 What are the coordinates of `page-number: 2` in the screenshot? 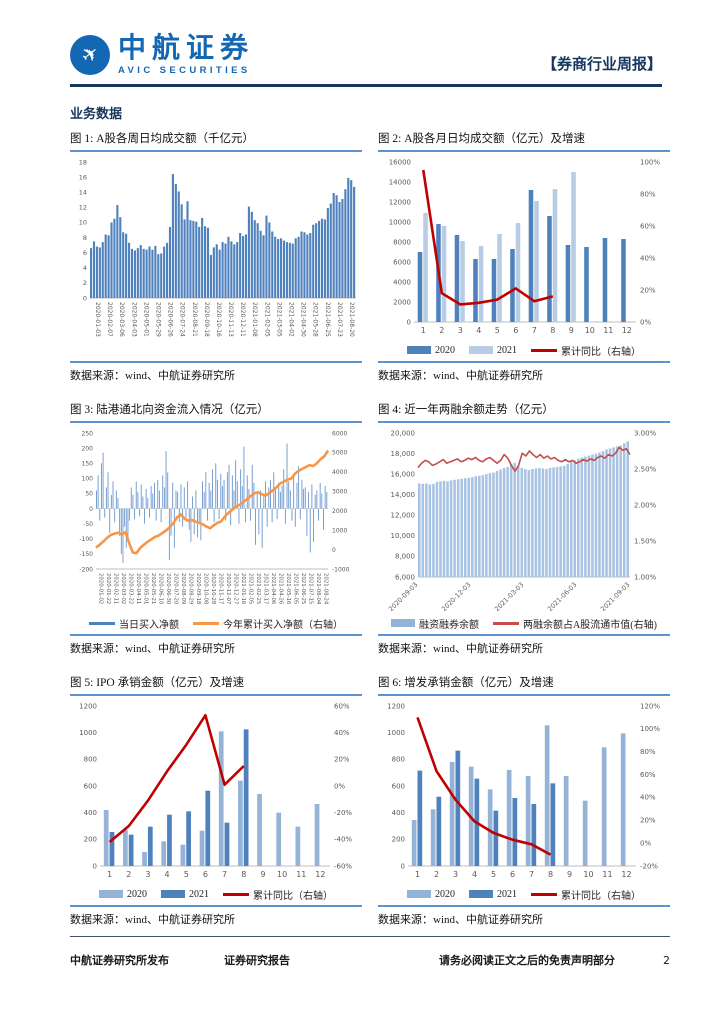 It's located at (666, 960).